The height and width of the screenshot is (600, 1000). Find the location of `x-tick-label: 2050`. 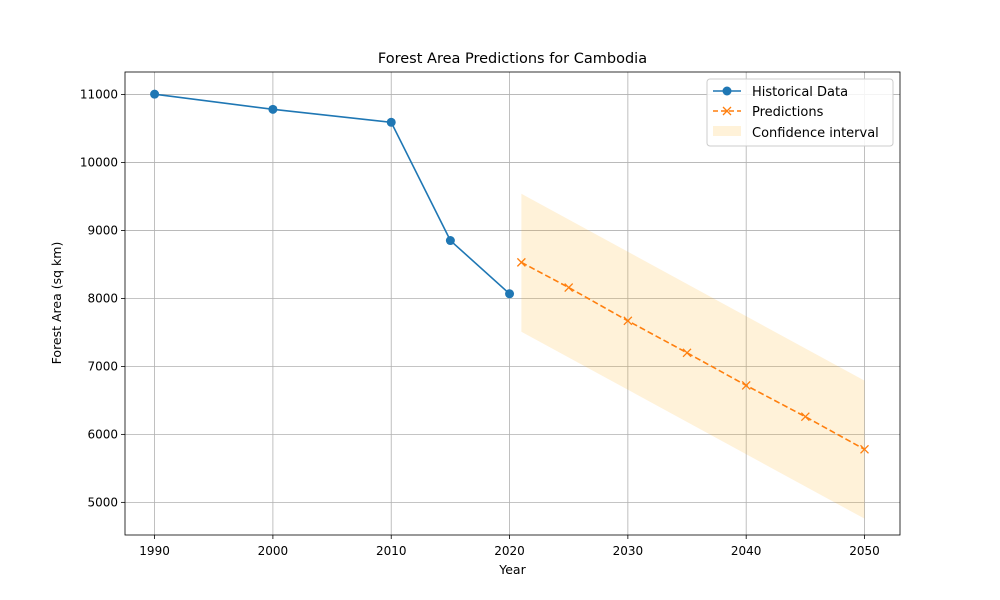

x-tick-label: 2050 is located at coordinates (864, 551).